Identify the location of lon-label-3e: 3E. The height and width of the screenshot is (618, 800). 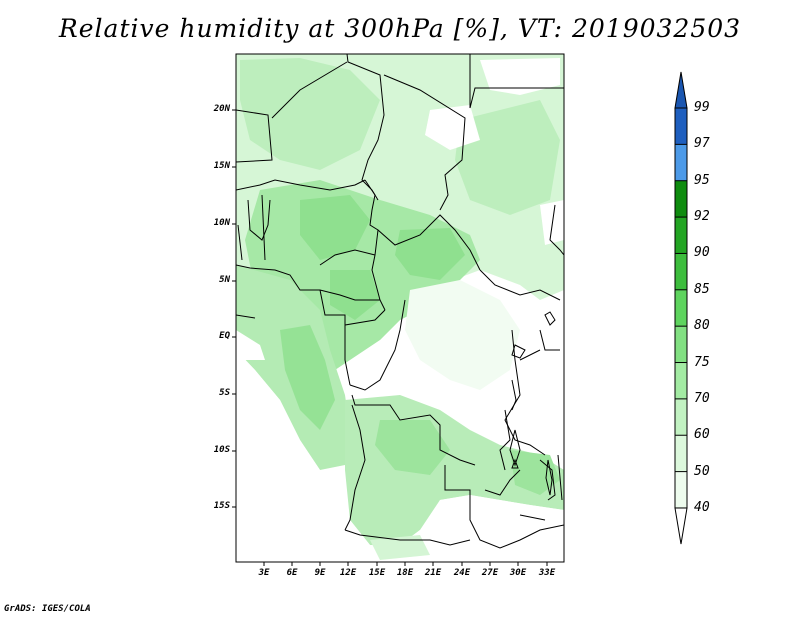
(264, 573).